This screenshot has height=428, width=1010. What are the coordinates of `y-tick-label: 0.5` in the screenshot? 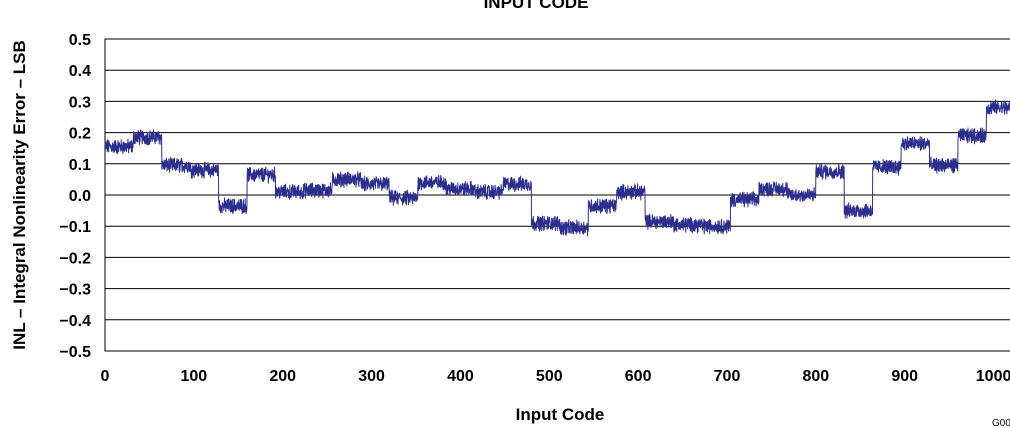 It's located at (80, 40).